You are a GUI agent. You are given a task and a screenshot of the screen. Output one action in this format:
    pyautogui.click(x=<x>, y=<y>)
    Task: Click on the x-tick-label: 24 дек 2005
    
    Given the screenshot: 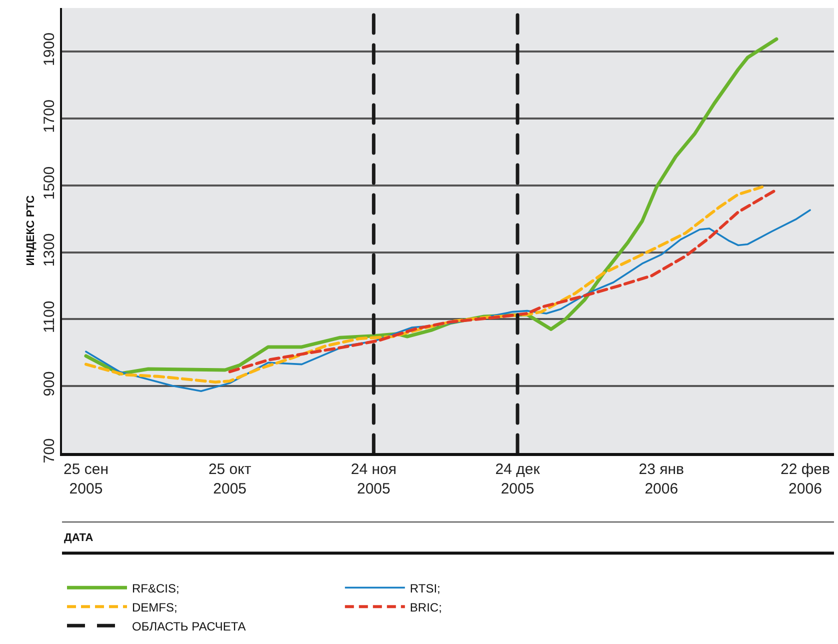 What is the action you would take?
    pyautogui.click(x=517, y=479)
    